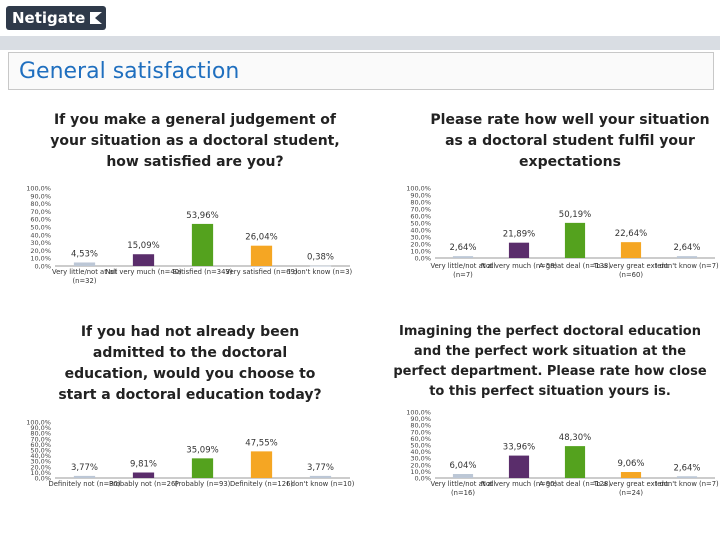 This screenshot has height=540, width=720. What do you see at coordinates (361, 71) in the screenshot?
I see `title-box: General satisfaction` at bounding box center [361, 71].